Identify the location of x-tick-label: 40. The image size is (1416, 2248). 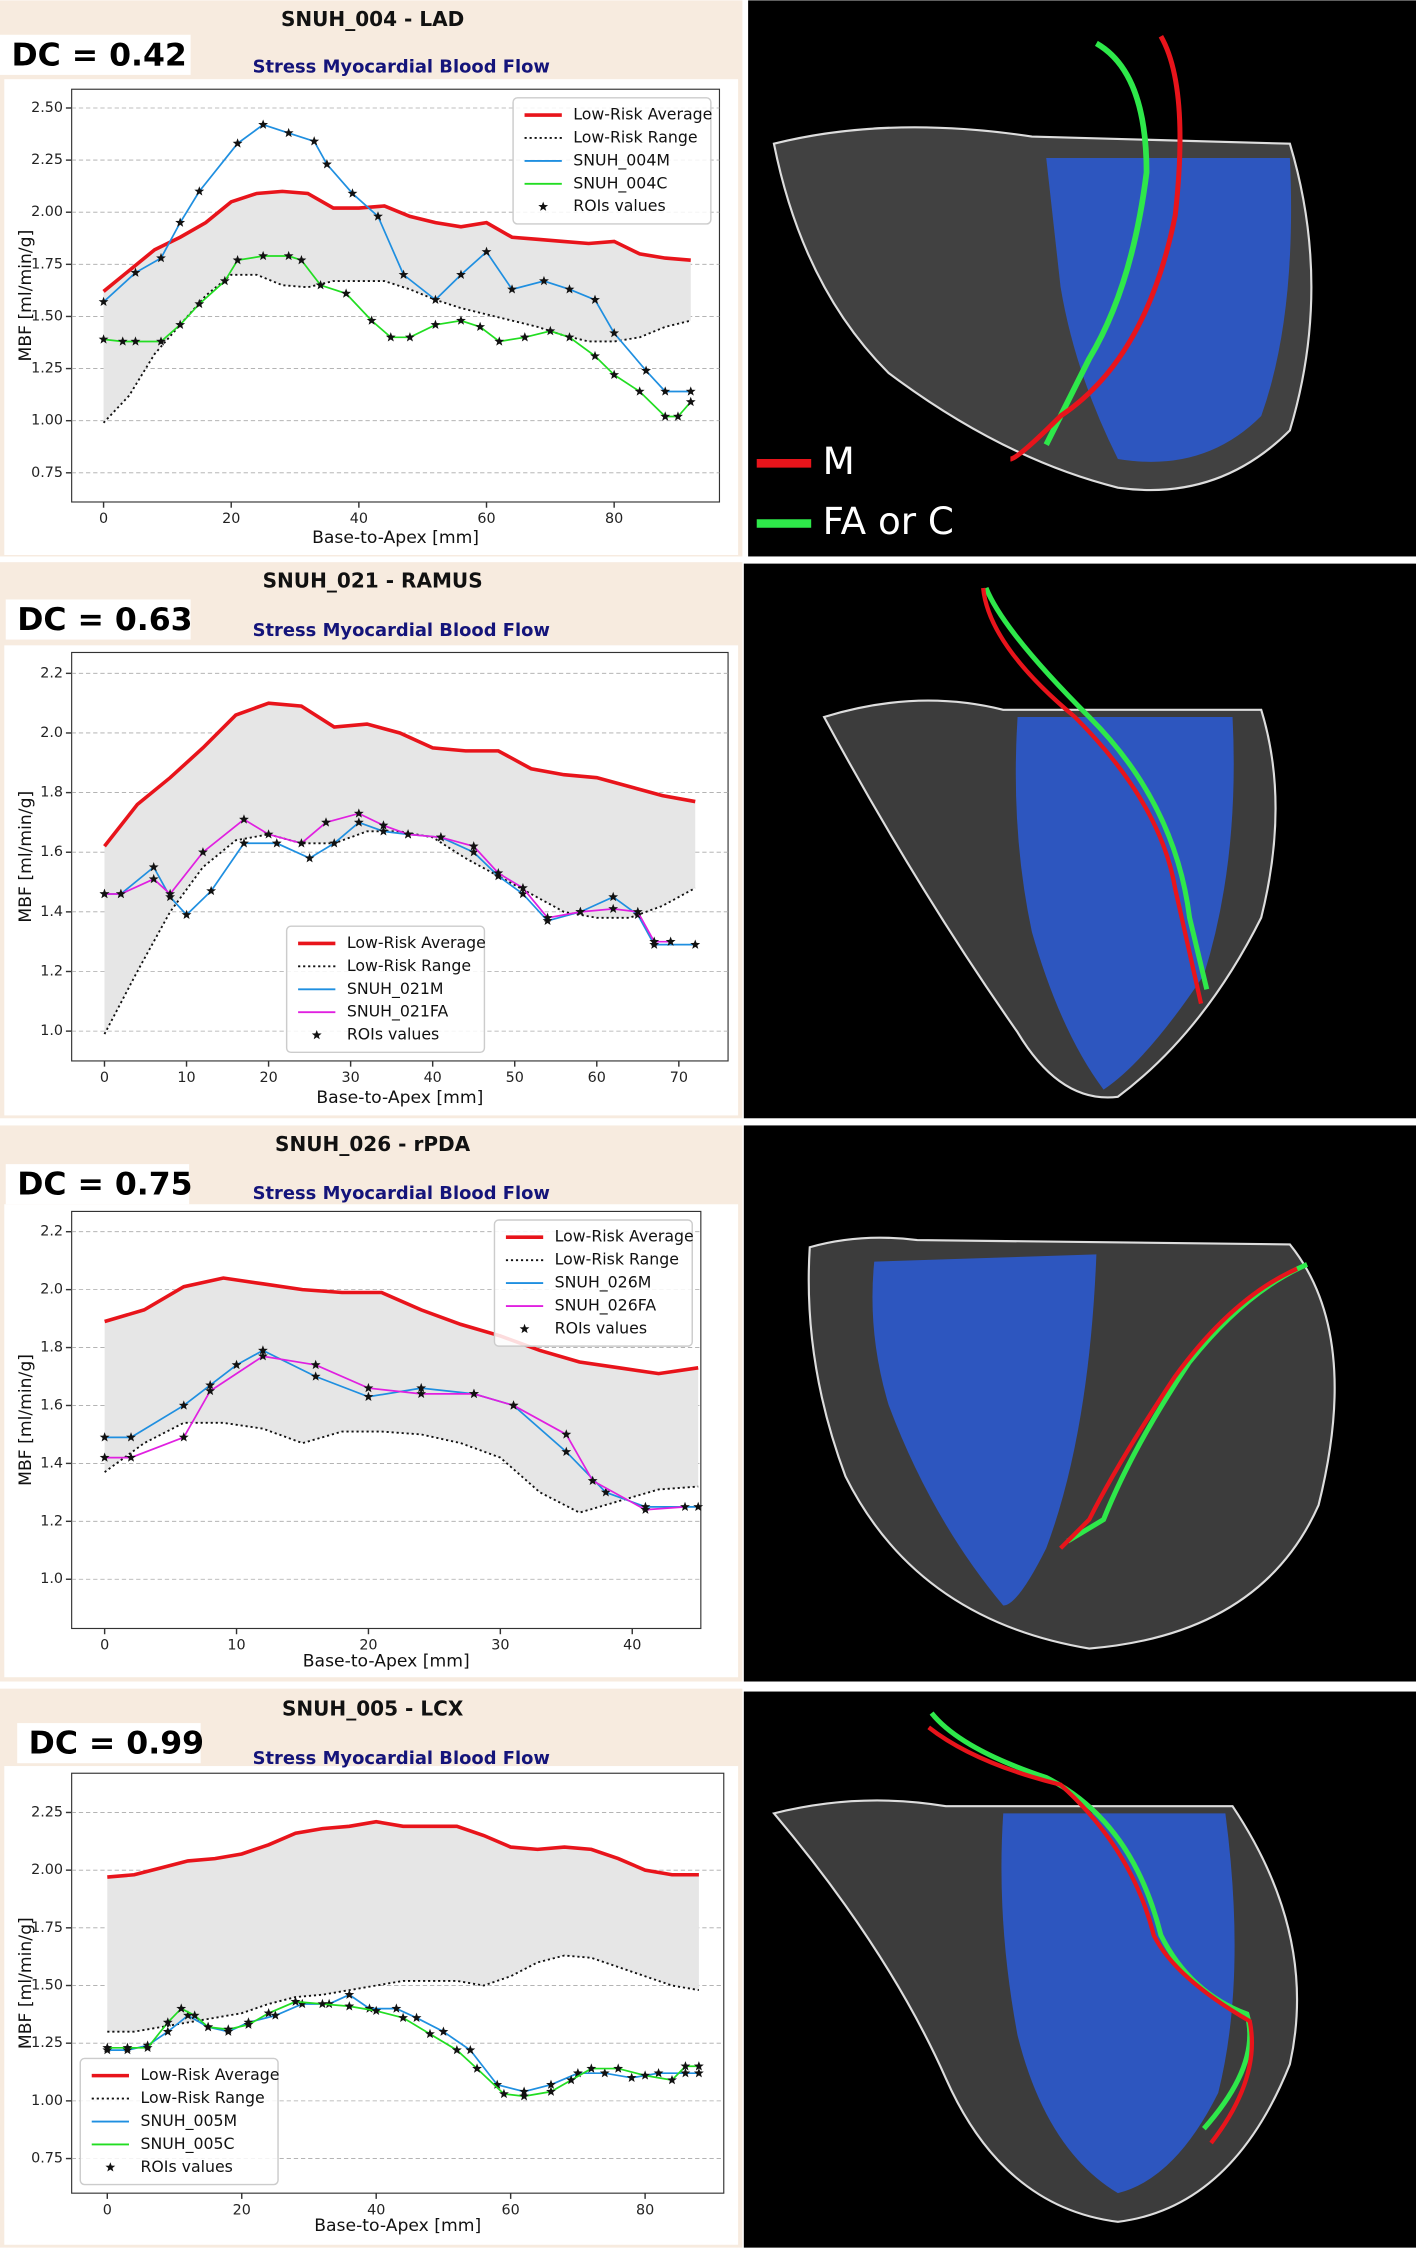
(433, 1078).